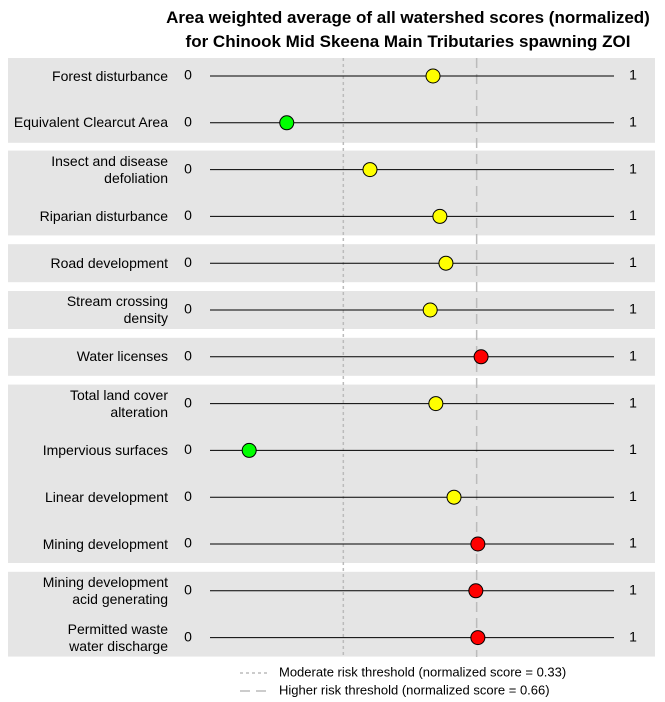  What do you see at coordinates (118, 403) in the screenshot?
I see `category-label: Total land cover alteration` at bounding box center [118, 403].